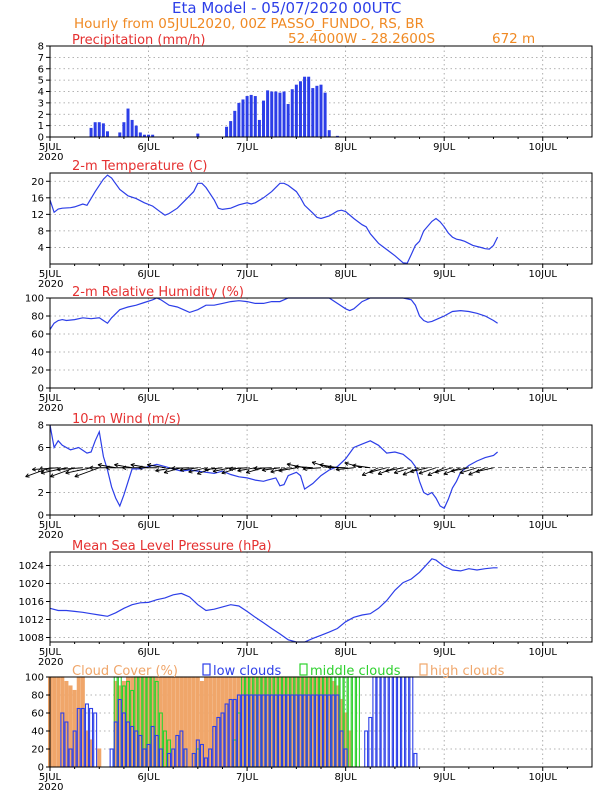 The width and height of the screenshot is (612, 792). What do you see at coordinates (58, 722) in the screenshot?
I see `high-cloud-bar` at bounding box center [58, 722].